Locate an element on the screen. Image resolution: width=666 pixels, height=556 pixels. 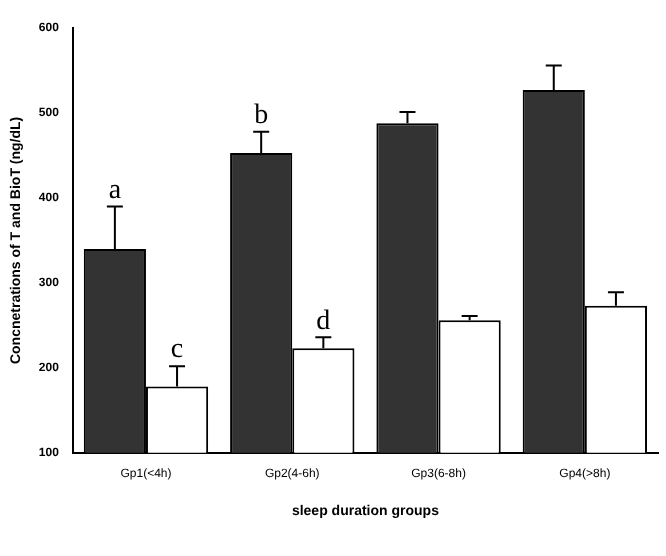
annotation: b is located at coordinates (261, 115).